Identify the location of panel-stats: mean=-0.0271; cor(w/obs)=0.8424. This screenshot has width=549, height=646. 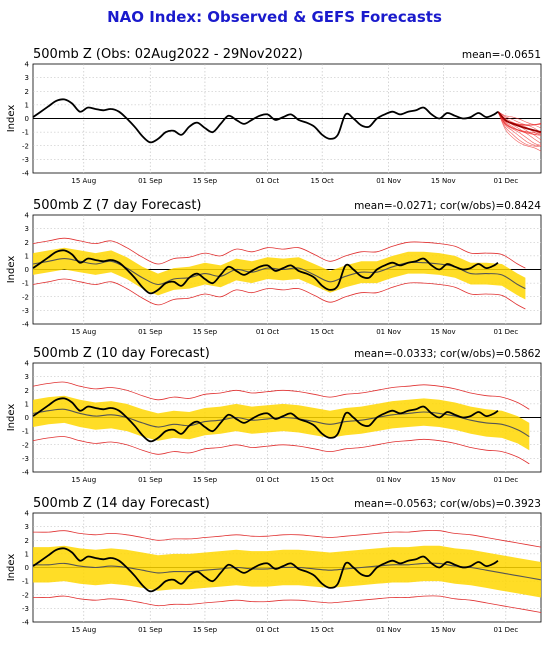
(447, 206).